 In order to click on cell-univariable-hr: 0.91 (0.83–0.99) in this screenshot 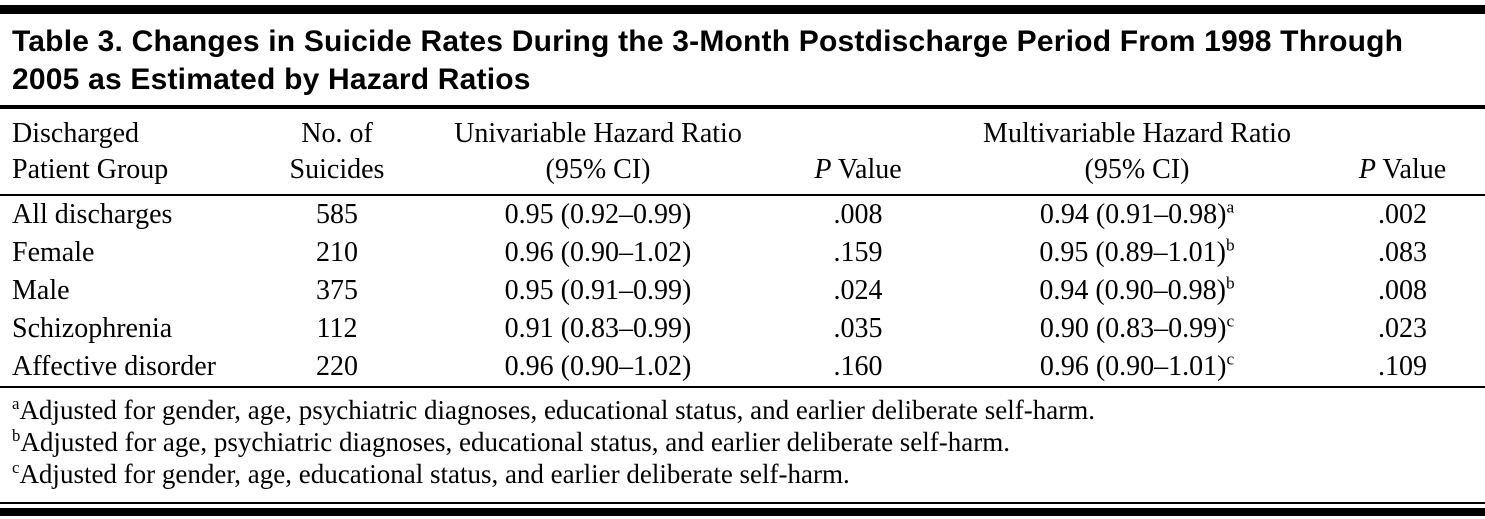, I will do `click(598, 328)`.